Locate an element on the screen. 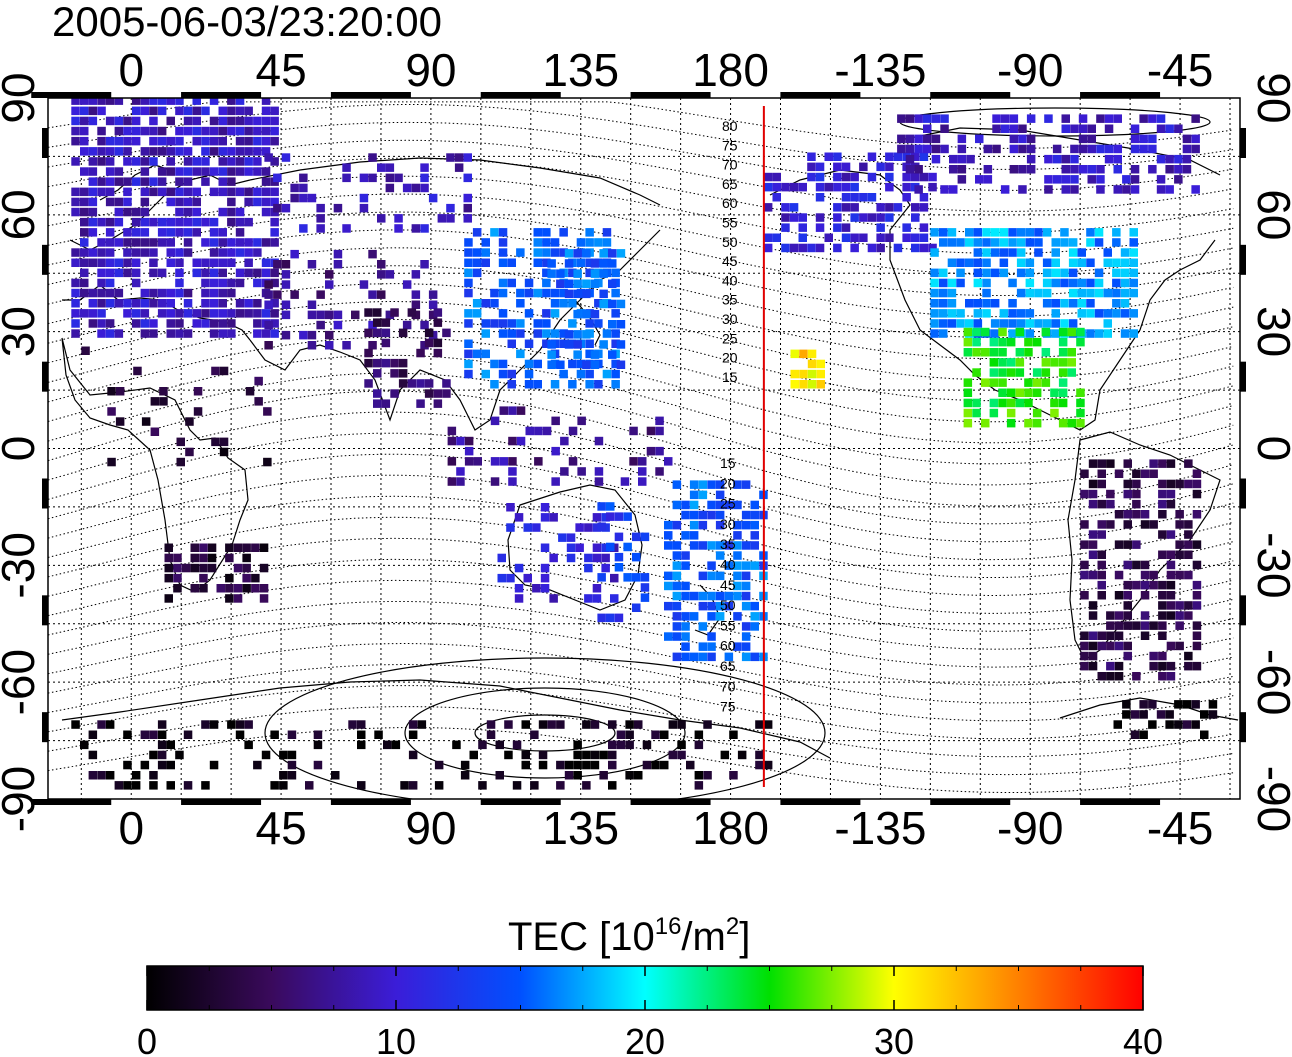  mlat-label-south: 70 is located at coordinates (728, 686).